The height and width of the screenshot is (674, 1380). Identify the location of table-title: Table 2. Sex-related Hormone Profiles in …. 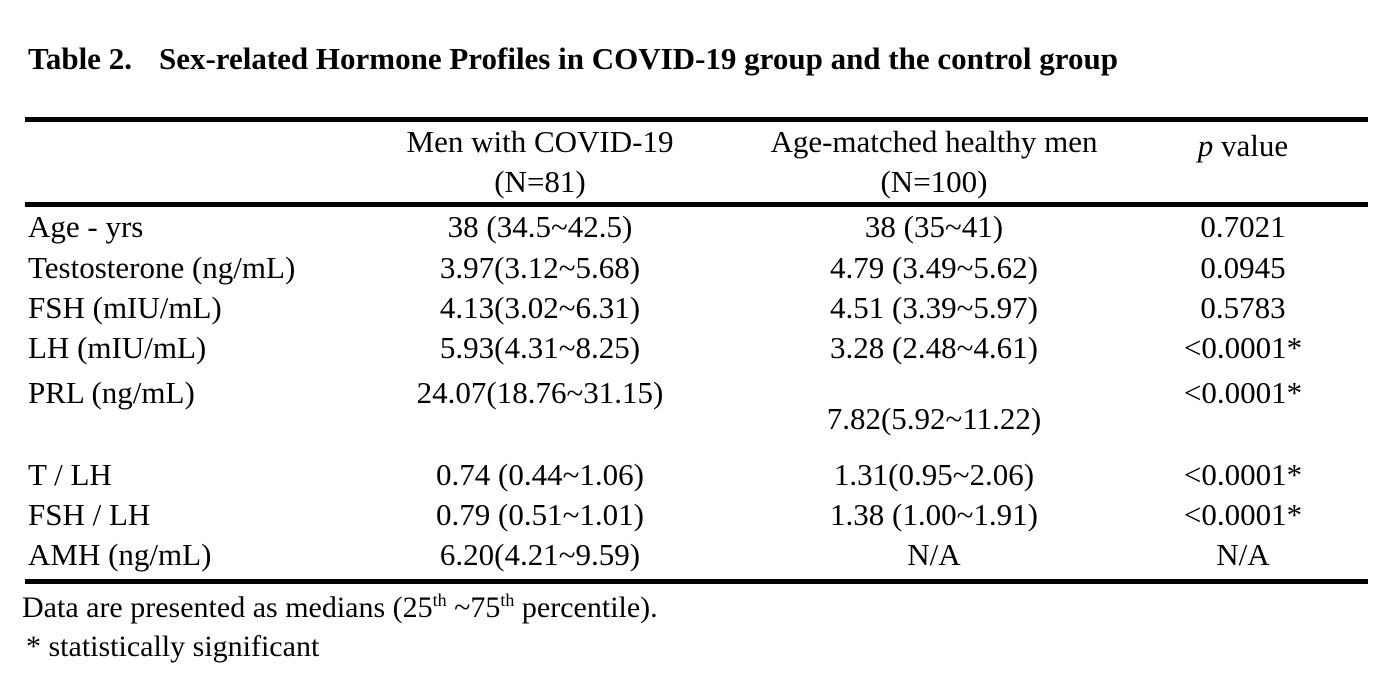
(573, 59).